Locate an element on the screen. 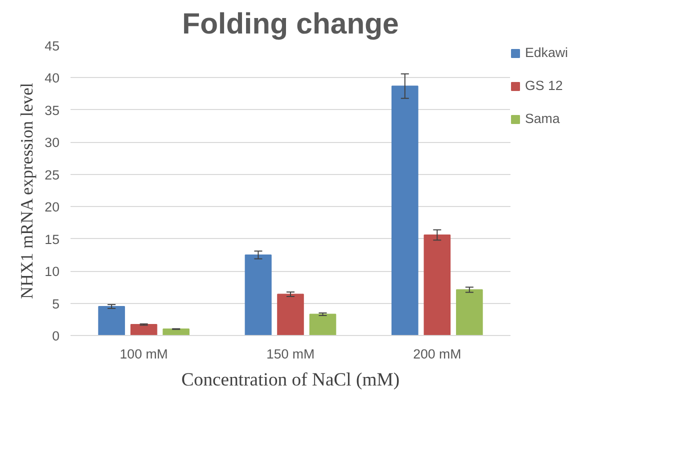 The width and height of the screenshot is (688, 463). y-tick-label: 10 is located at coordinates (52, 272).